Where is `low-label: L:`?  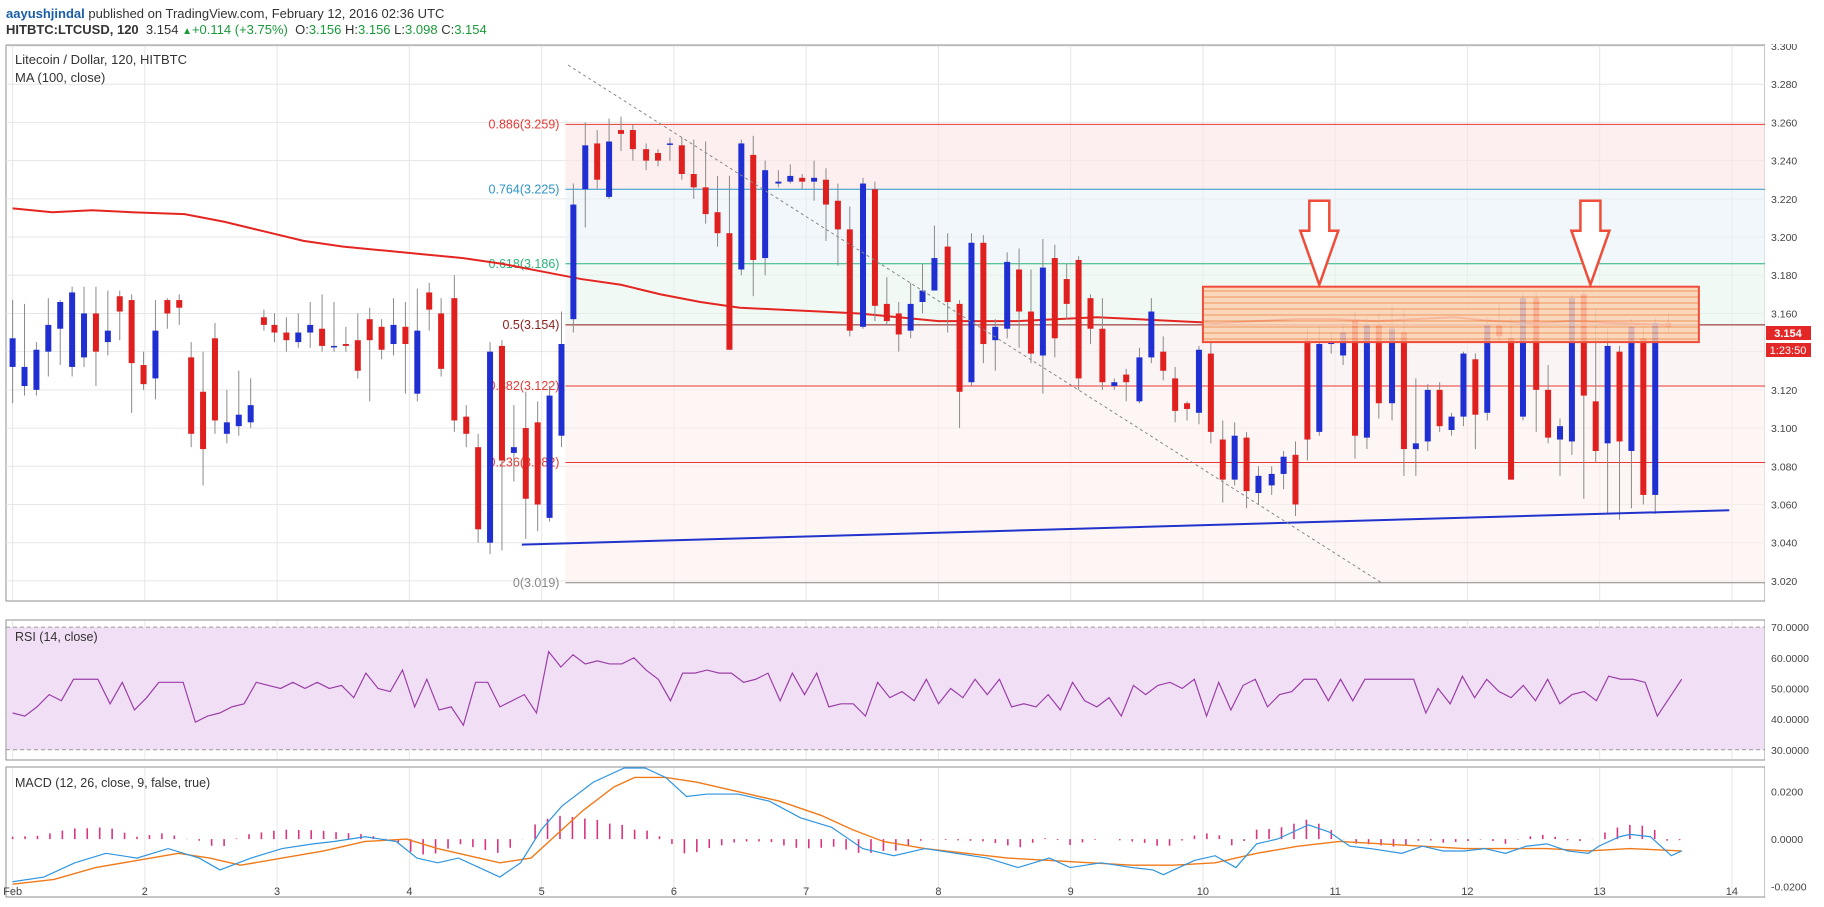 low-label: L: is located at coordinates (400, 29).